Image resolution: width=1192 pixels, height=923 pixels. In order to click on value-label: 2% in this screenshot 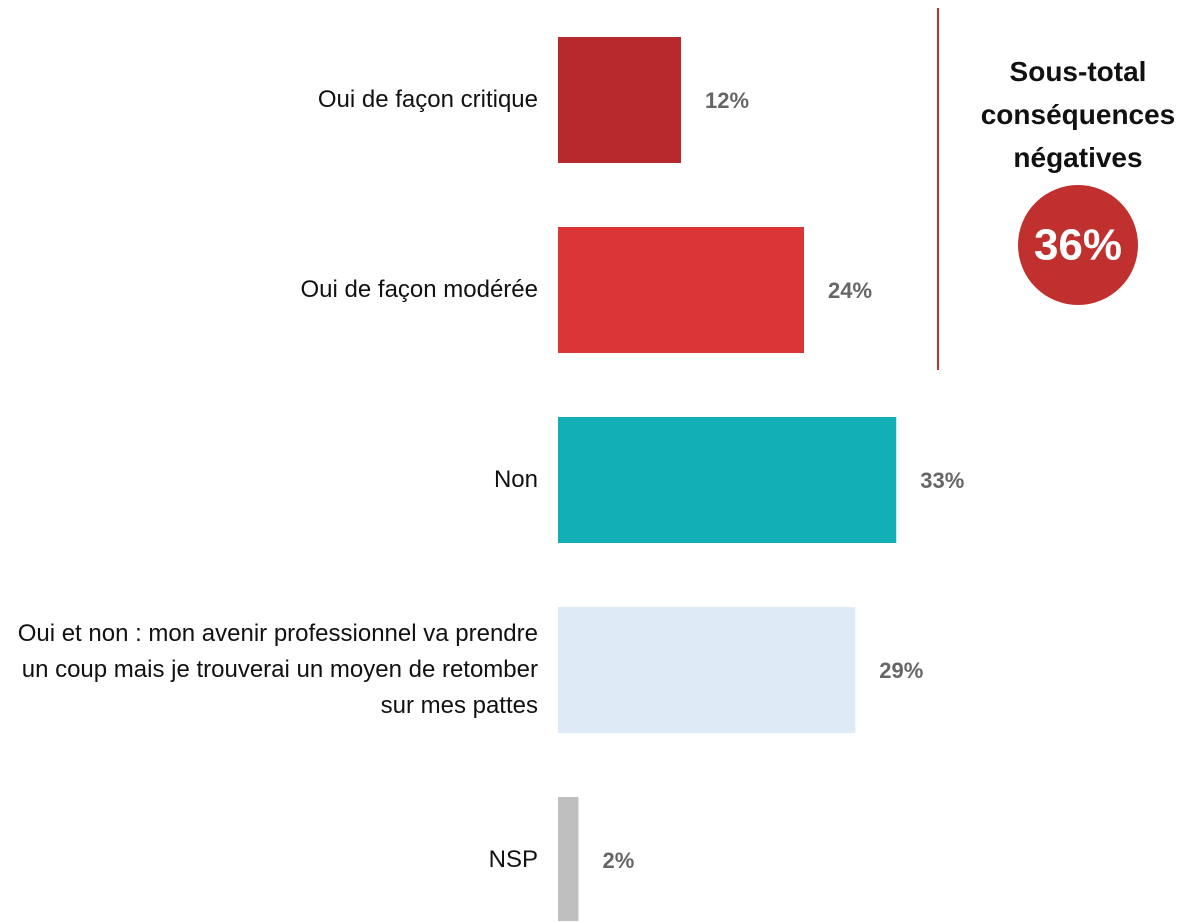, I will do `click(619, 860)`.